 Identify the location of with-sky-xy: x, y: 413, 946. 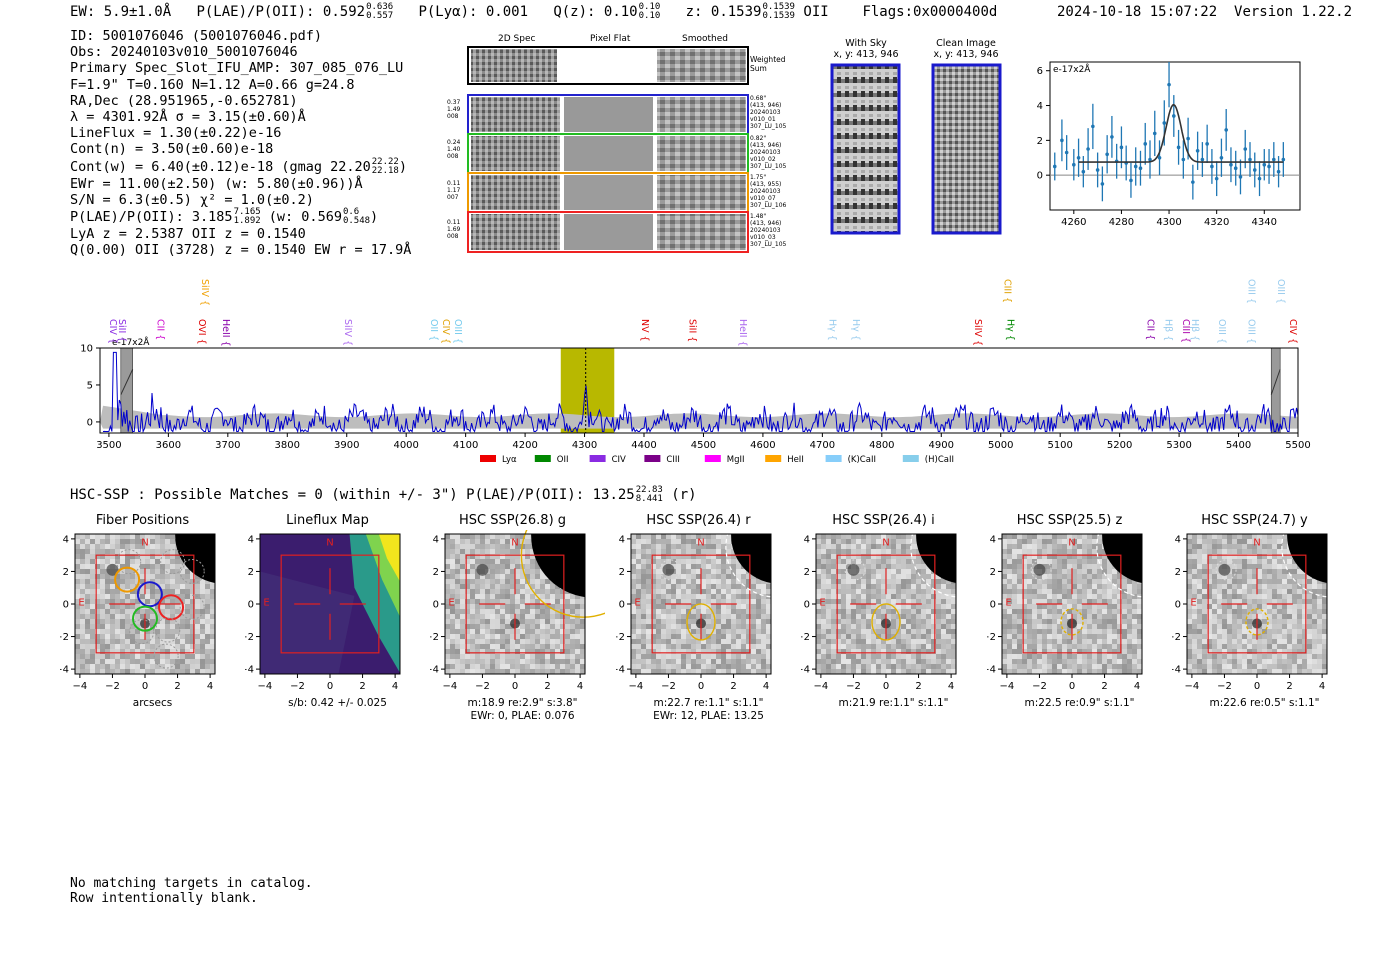
(866, 54).